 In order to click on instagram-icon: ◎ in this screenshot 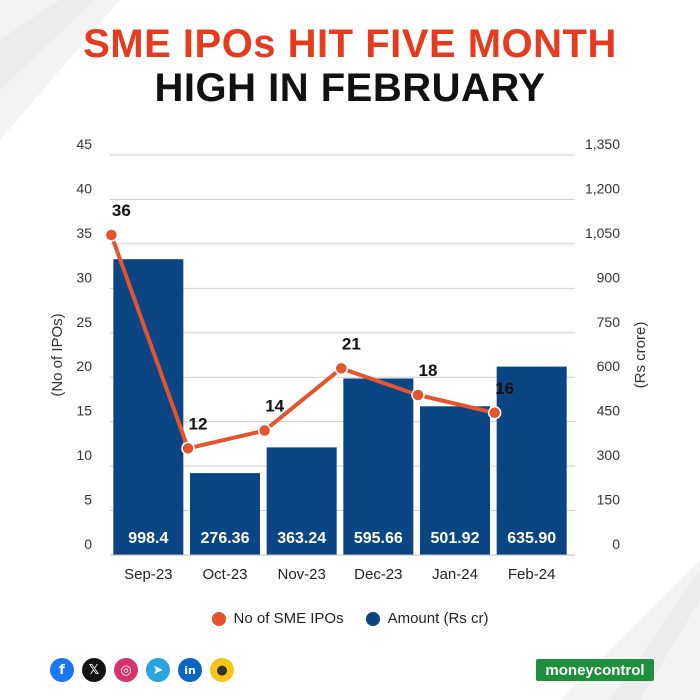, I will do `click(126, 670)`.